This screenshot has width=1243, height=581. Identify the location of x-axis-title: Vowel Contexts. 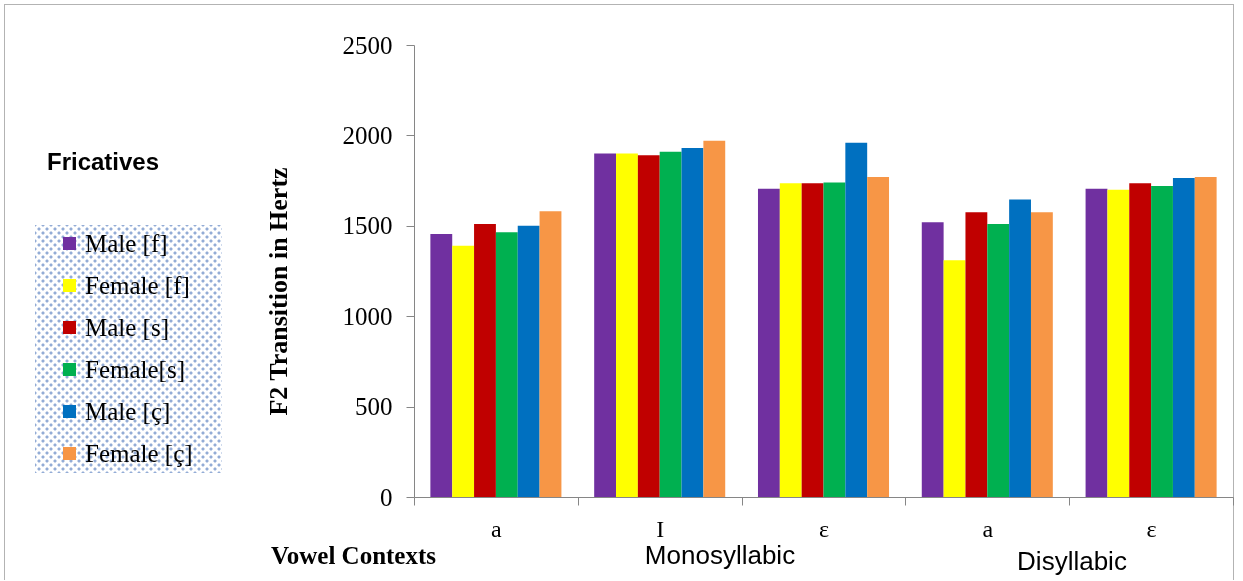
(353, 555).